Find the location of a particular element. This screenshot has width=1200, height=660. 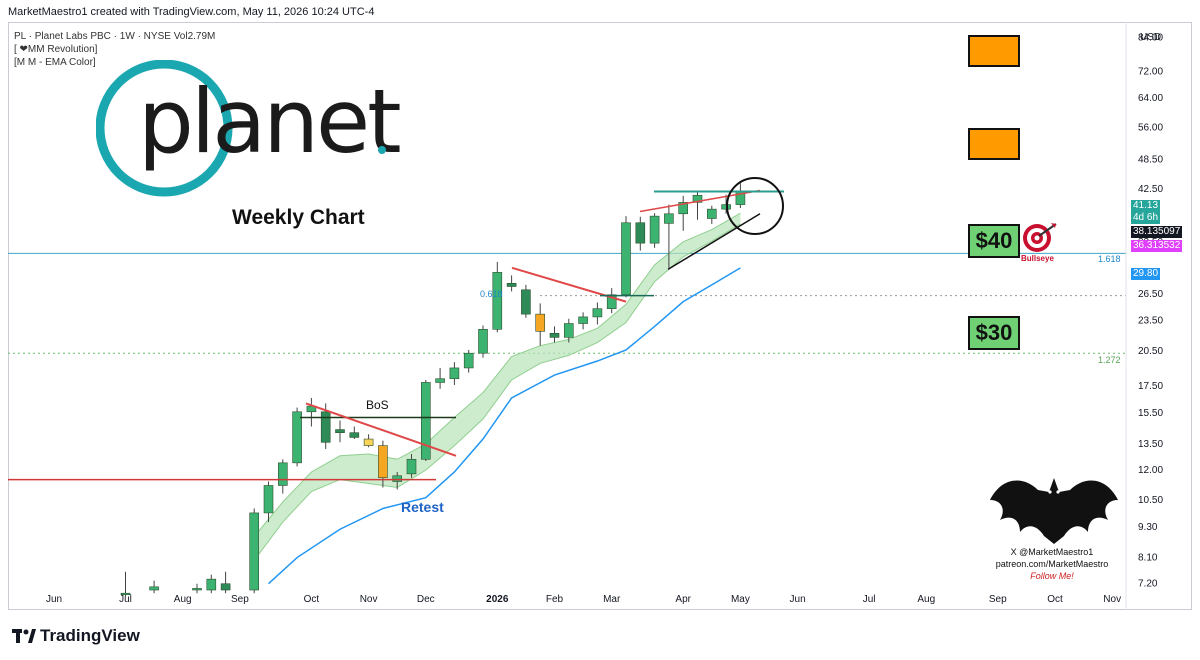

x-tick-label: May is located at coordinates (740, 599).